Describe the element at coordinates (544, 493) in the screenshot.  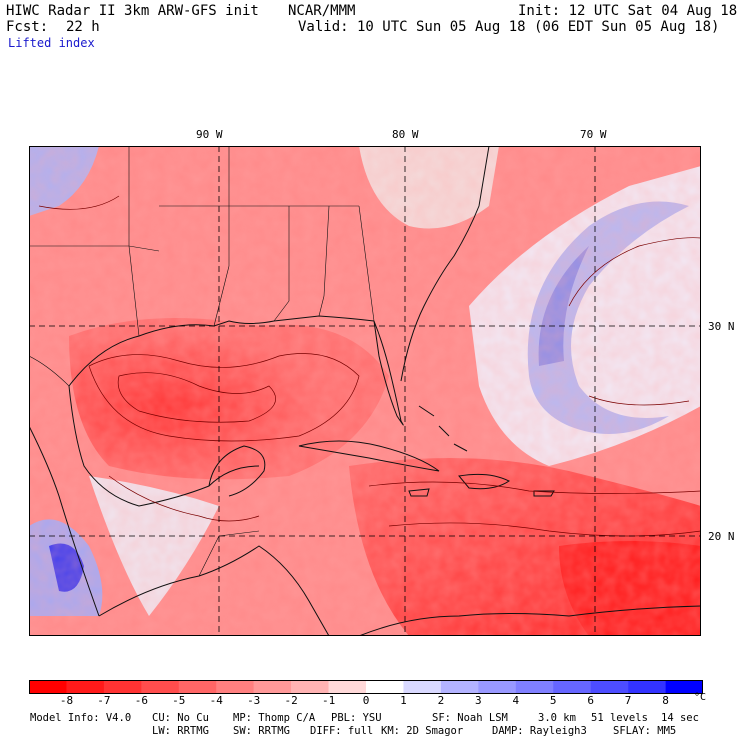
I see `puerto-rico` at that location.